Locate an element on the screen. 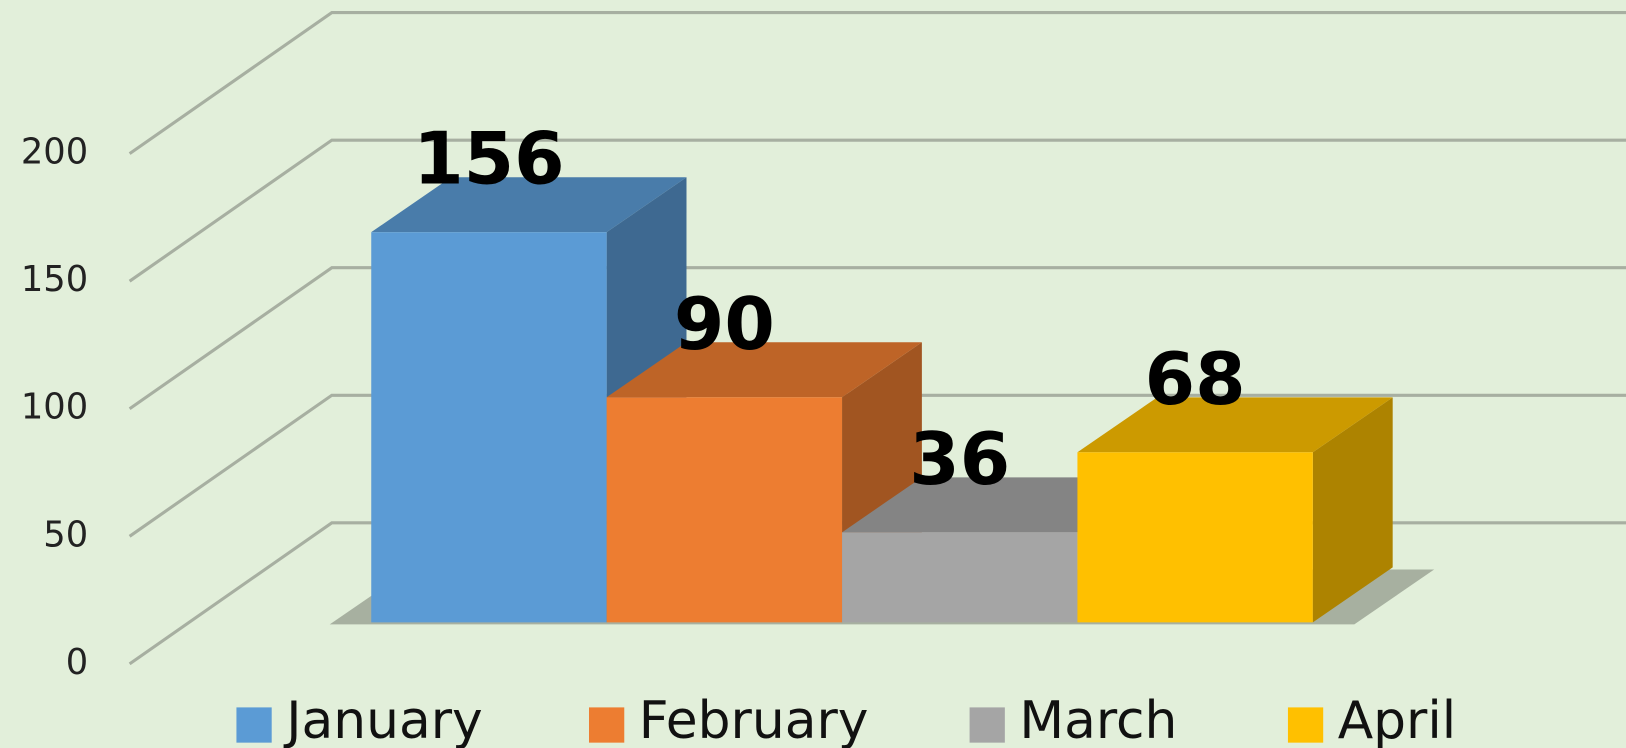 This screenshot has width=1626, height=748. value-label: 36 is located at coordinates (959, 460).